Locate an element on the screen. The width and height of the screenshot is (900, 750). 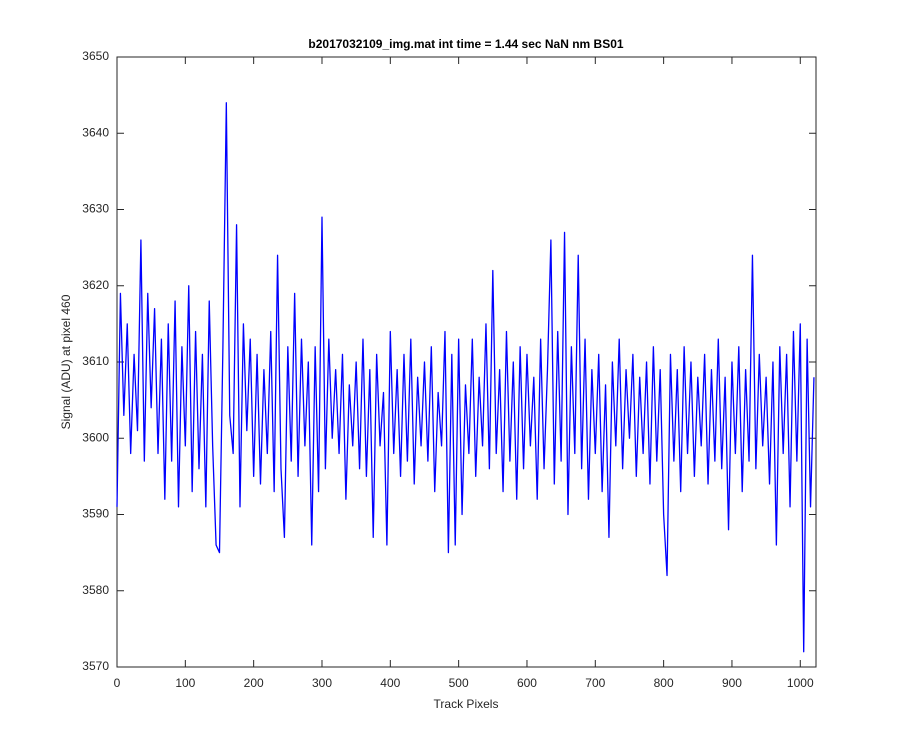
y-tick-label: 3600 is located at coordinates (95, 437).